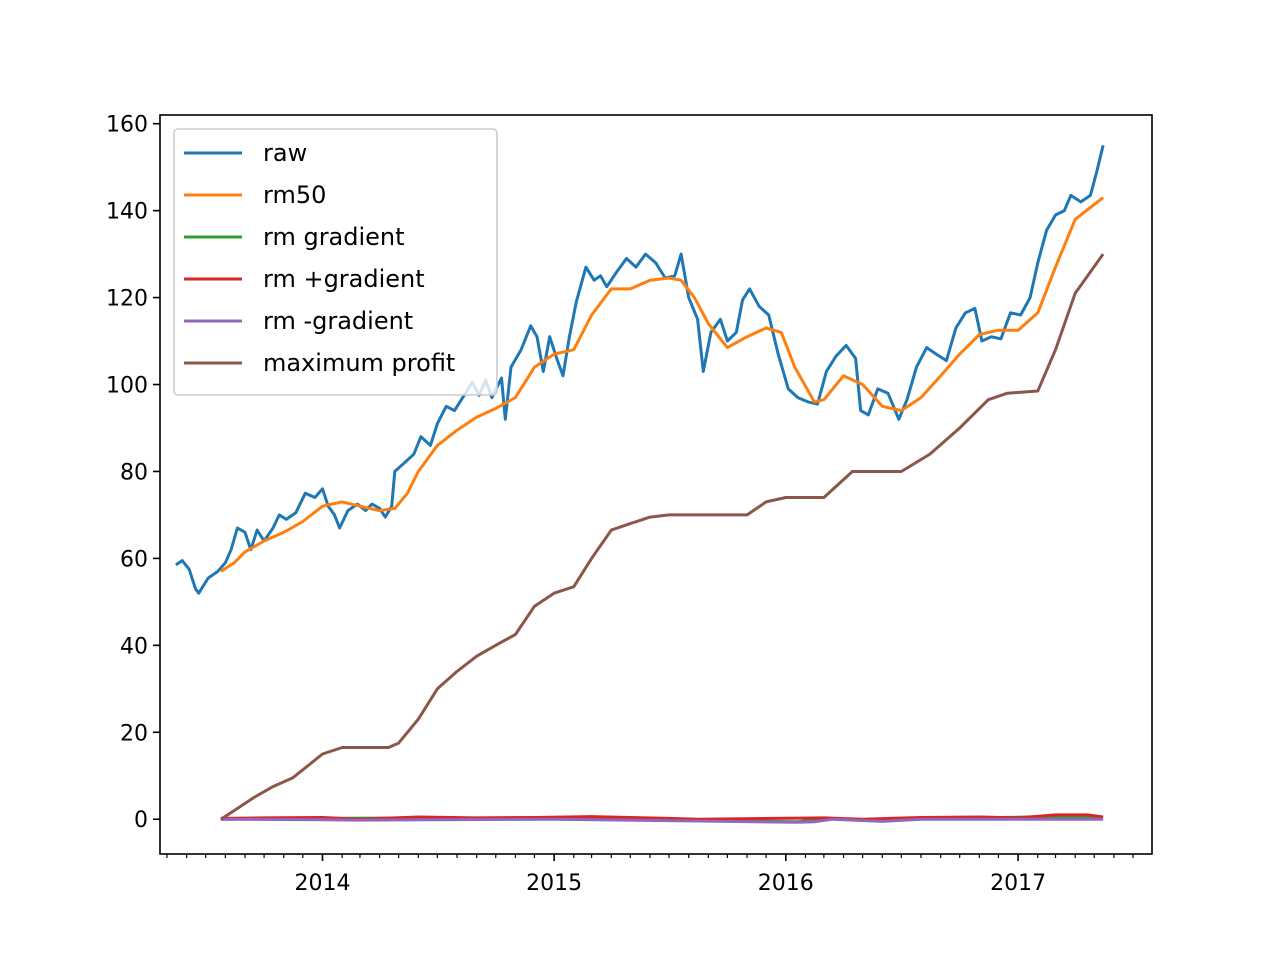 The width and height of the screenshot is (1280, 960). I want to click on legend-label-1: rm50, so click(294, 195).